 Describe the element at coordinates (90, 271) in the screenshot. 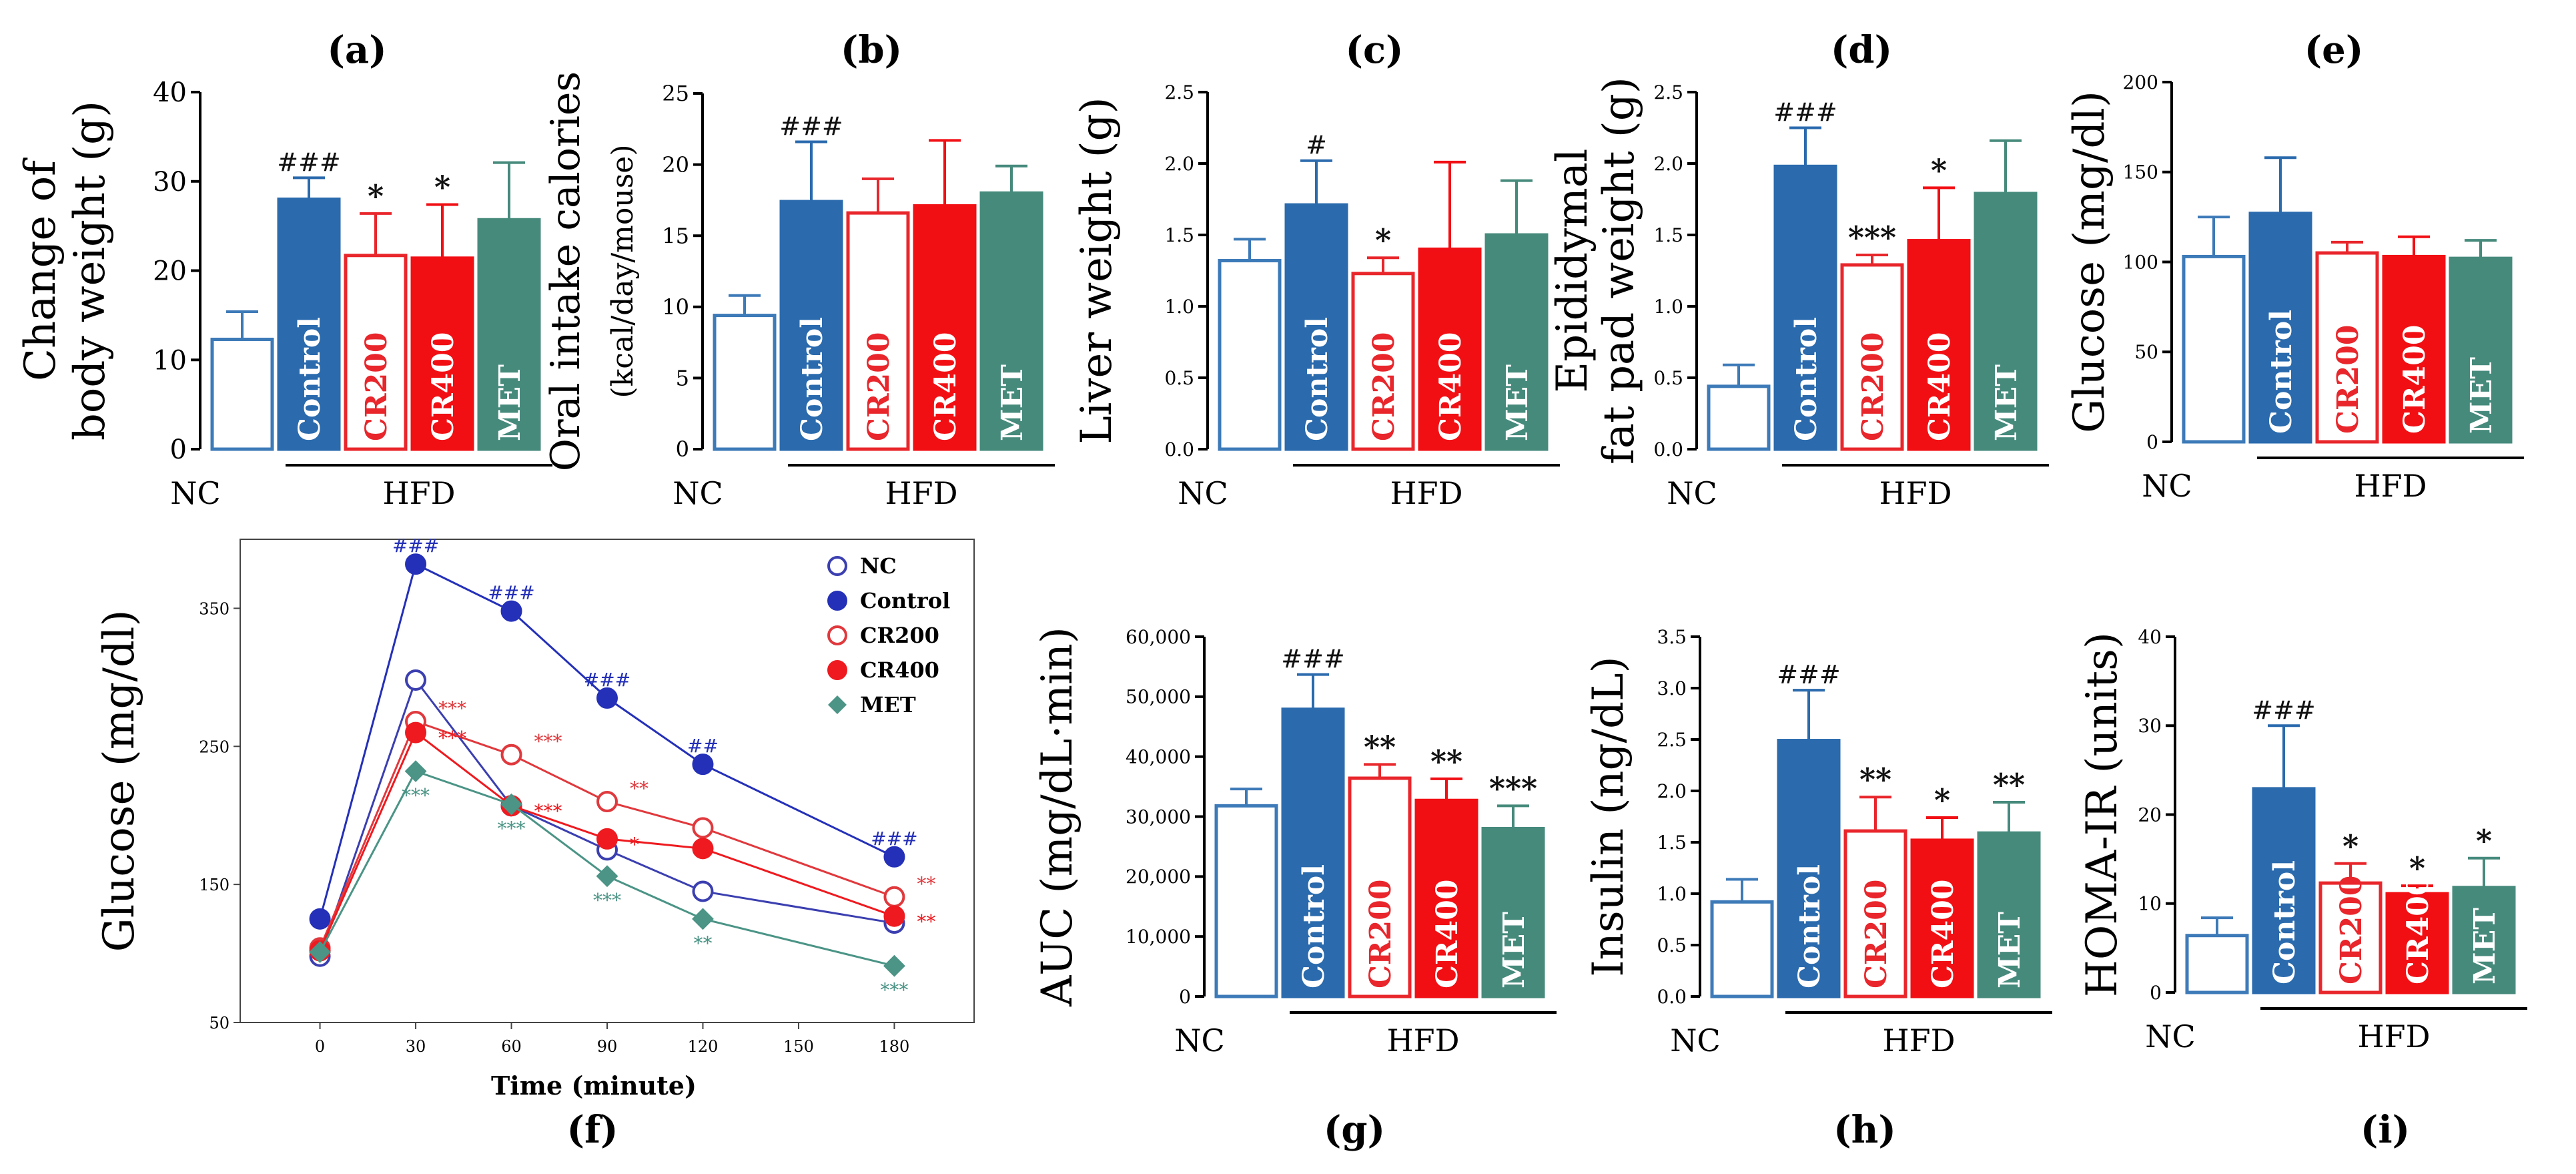

I see `y-axis-title: body weight (g)` at that location.